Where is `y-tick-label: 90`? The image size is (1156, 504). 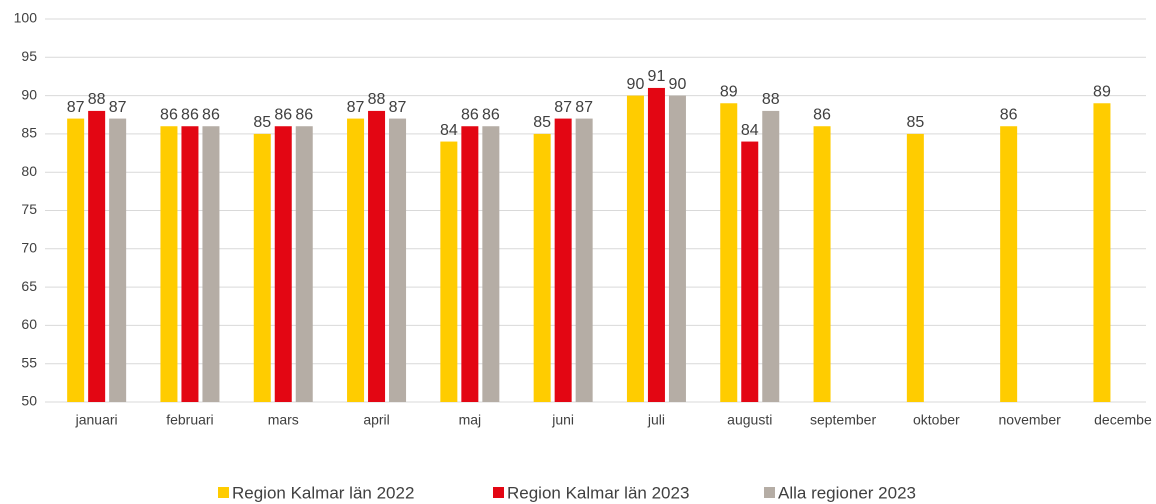 y-tick-label: 90 is located at coordinates (29, 94).